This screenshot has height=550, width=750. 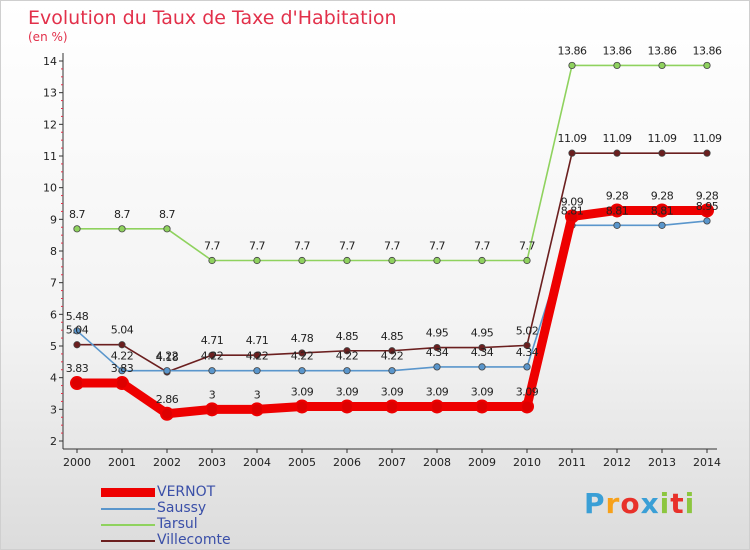 I want to click on x-tick-label: 2011, so click(x=572, y=462).